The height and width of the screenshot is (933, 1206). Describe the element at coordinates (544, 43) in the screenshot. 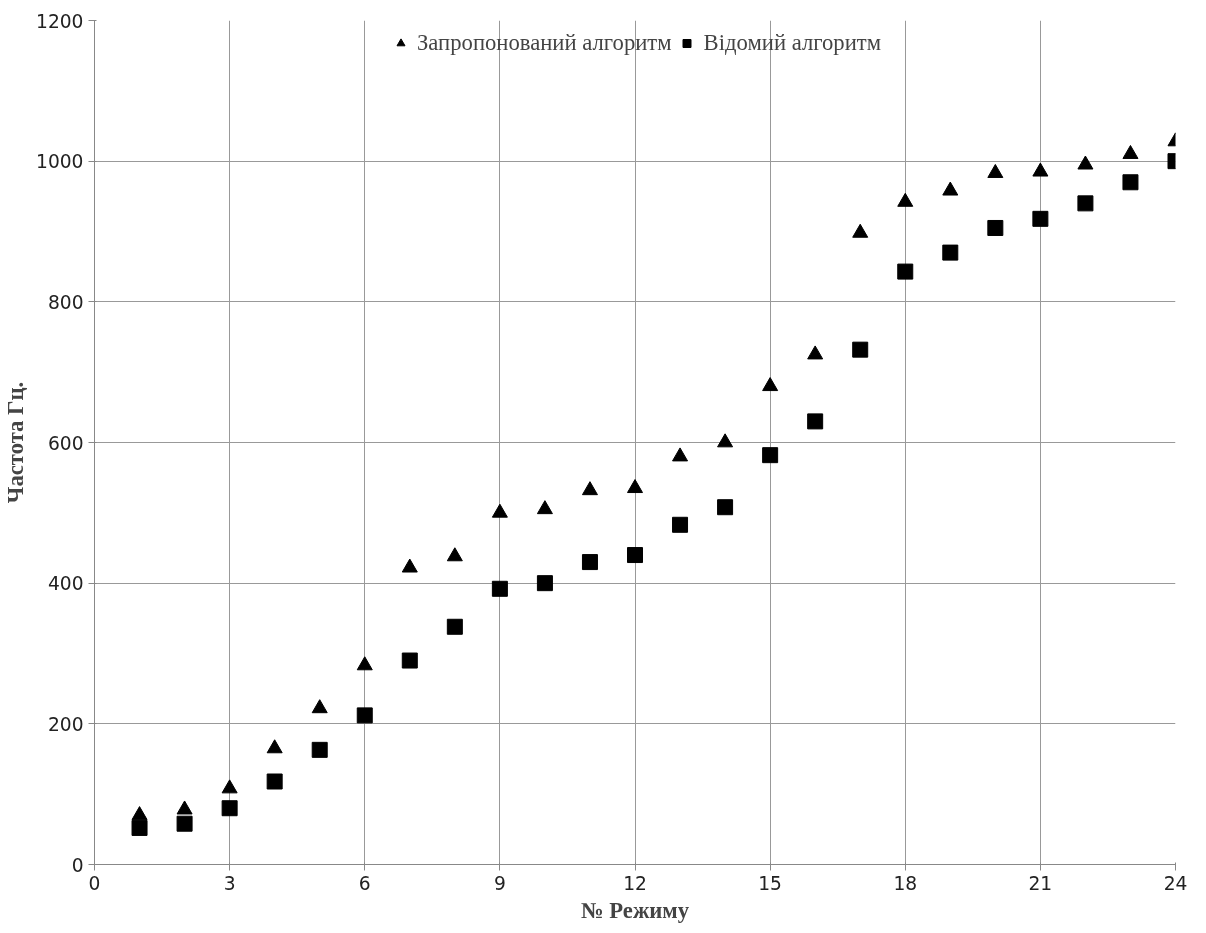

I see `legend-label: Запропонований алгоритм` at that location.